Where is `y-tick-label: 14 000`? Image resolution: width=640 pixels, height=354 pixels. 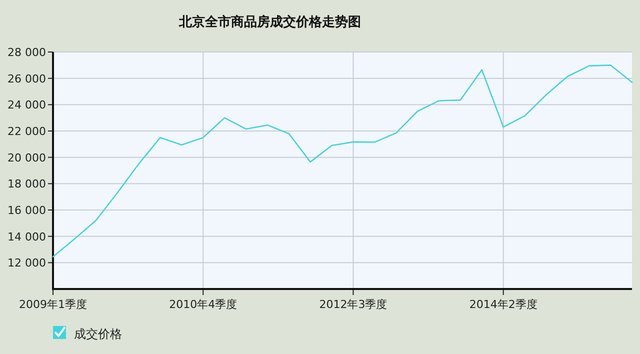 y-tick-label: 14 000 is located at coordinates (27, 237).